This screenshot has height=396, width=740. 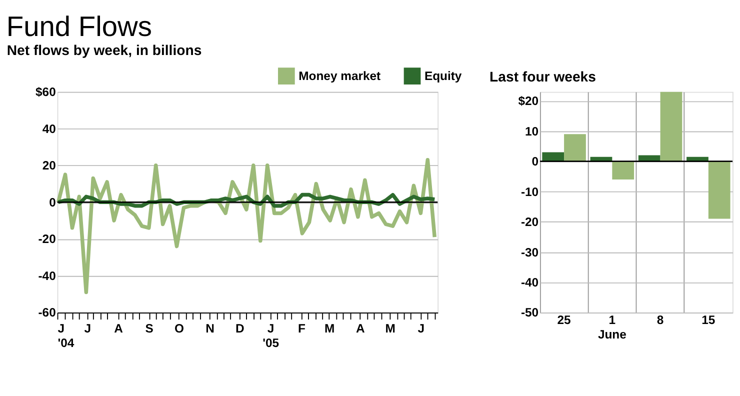 I want to click on y-tick-label: $60, so click(x=46, y=92).